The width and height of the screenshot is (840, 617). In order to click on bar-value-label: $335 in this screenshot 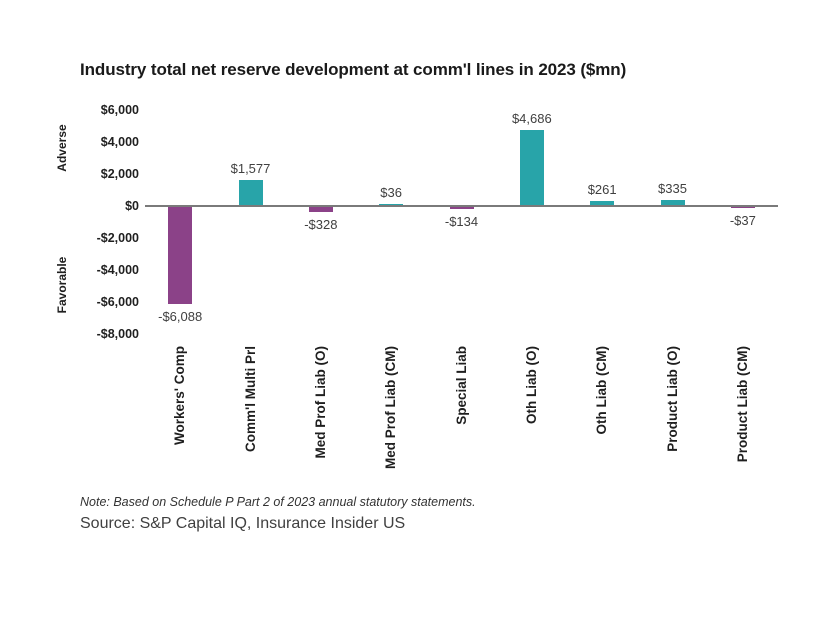, I will do `click(672, 188)`.